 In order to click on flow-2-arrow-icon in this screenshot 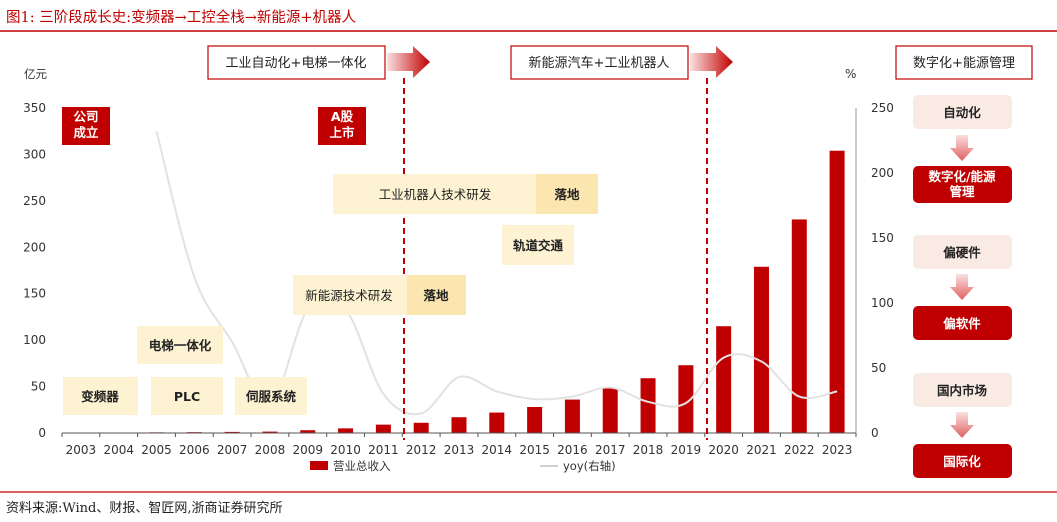, I will do `click(962, 287)`.